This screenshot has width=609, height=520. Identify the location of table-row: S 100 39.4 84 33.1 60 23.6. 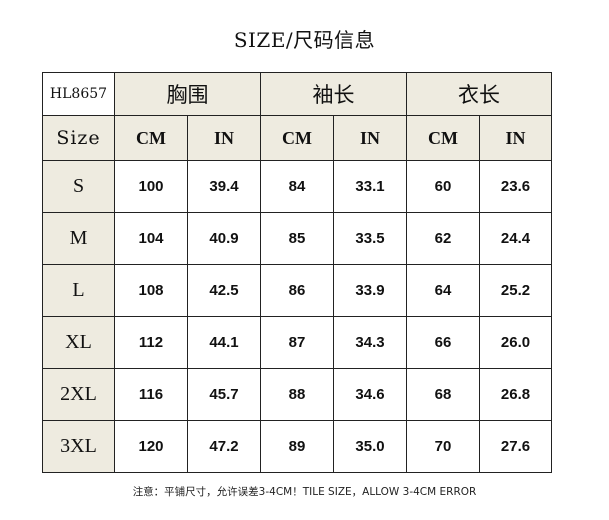
(297, 186).